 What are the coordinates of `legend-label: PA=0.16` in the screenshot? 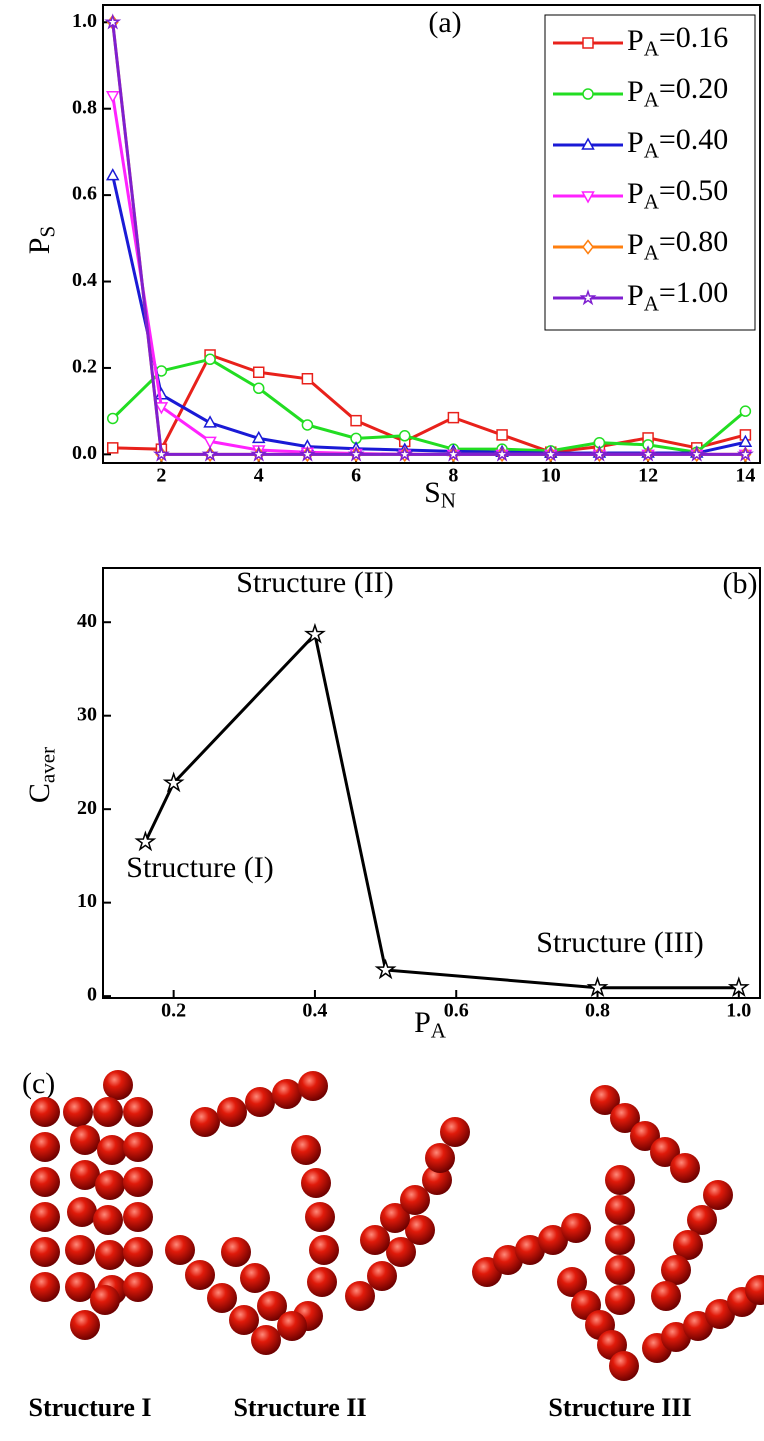 It's located at (677, 40).